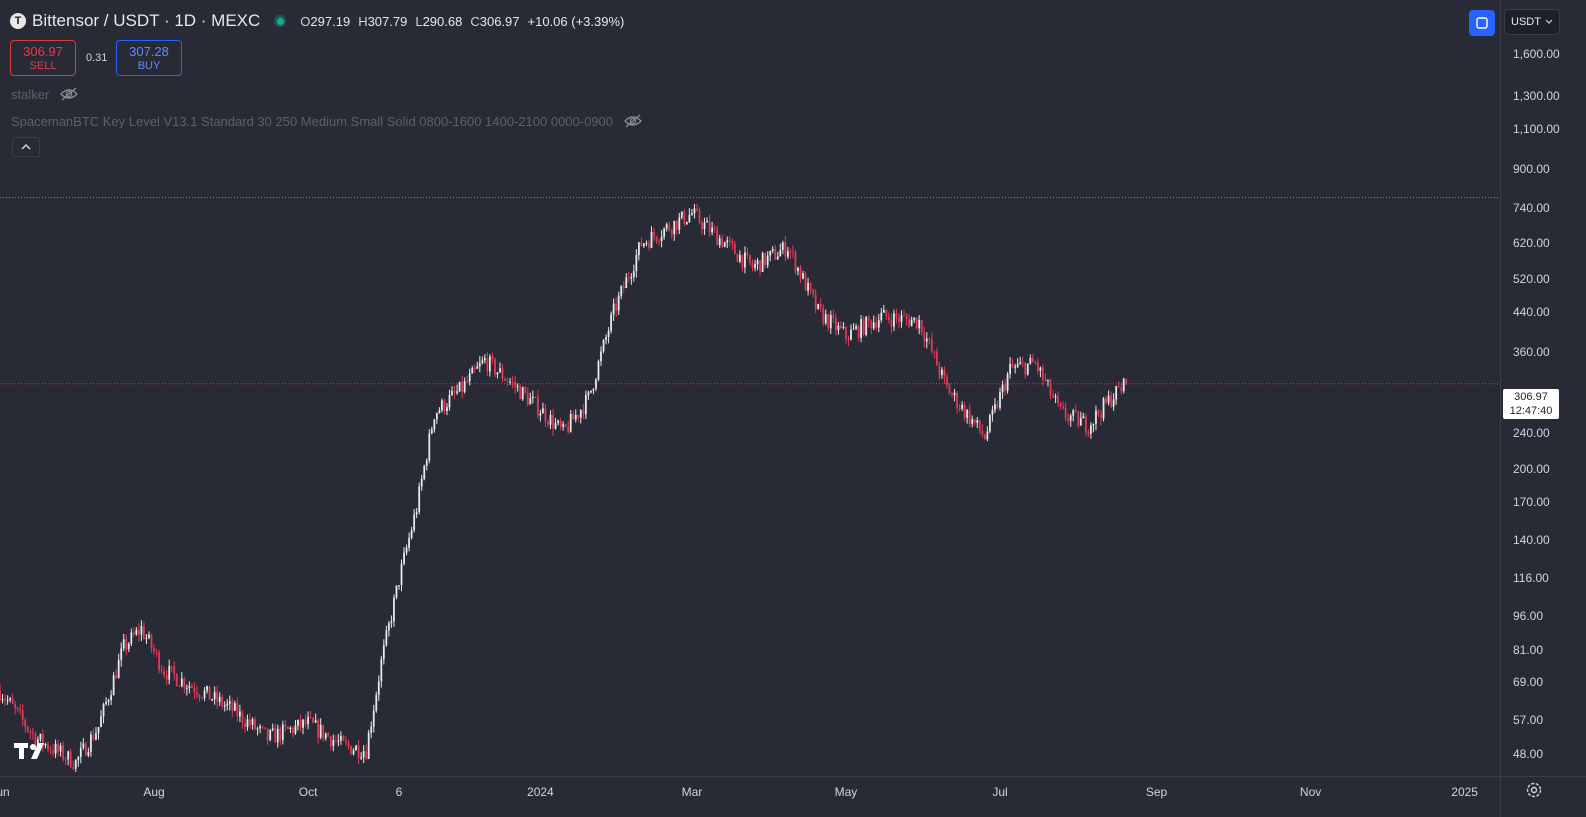  What do you see at coordinates (325, 21) in the screenshot?
I see `ohlc-open: O297.19` at bounding box center [325, 21].